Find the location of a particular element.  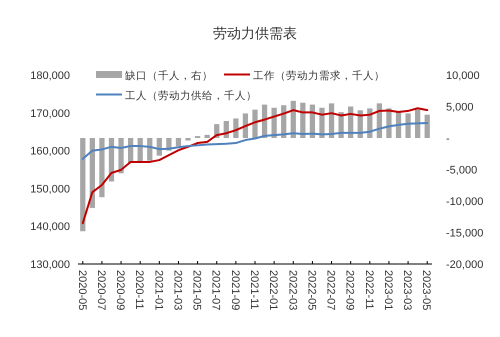

x-tick-label: 2021-03 is located at coordinates (177, 290).